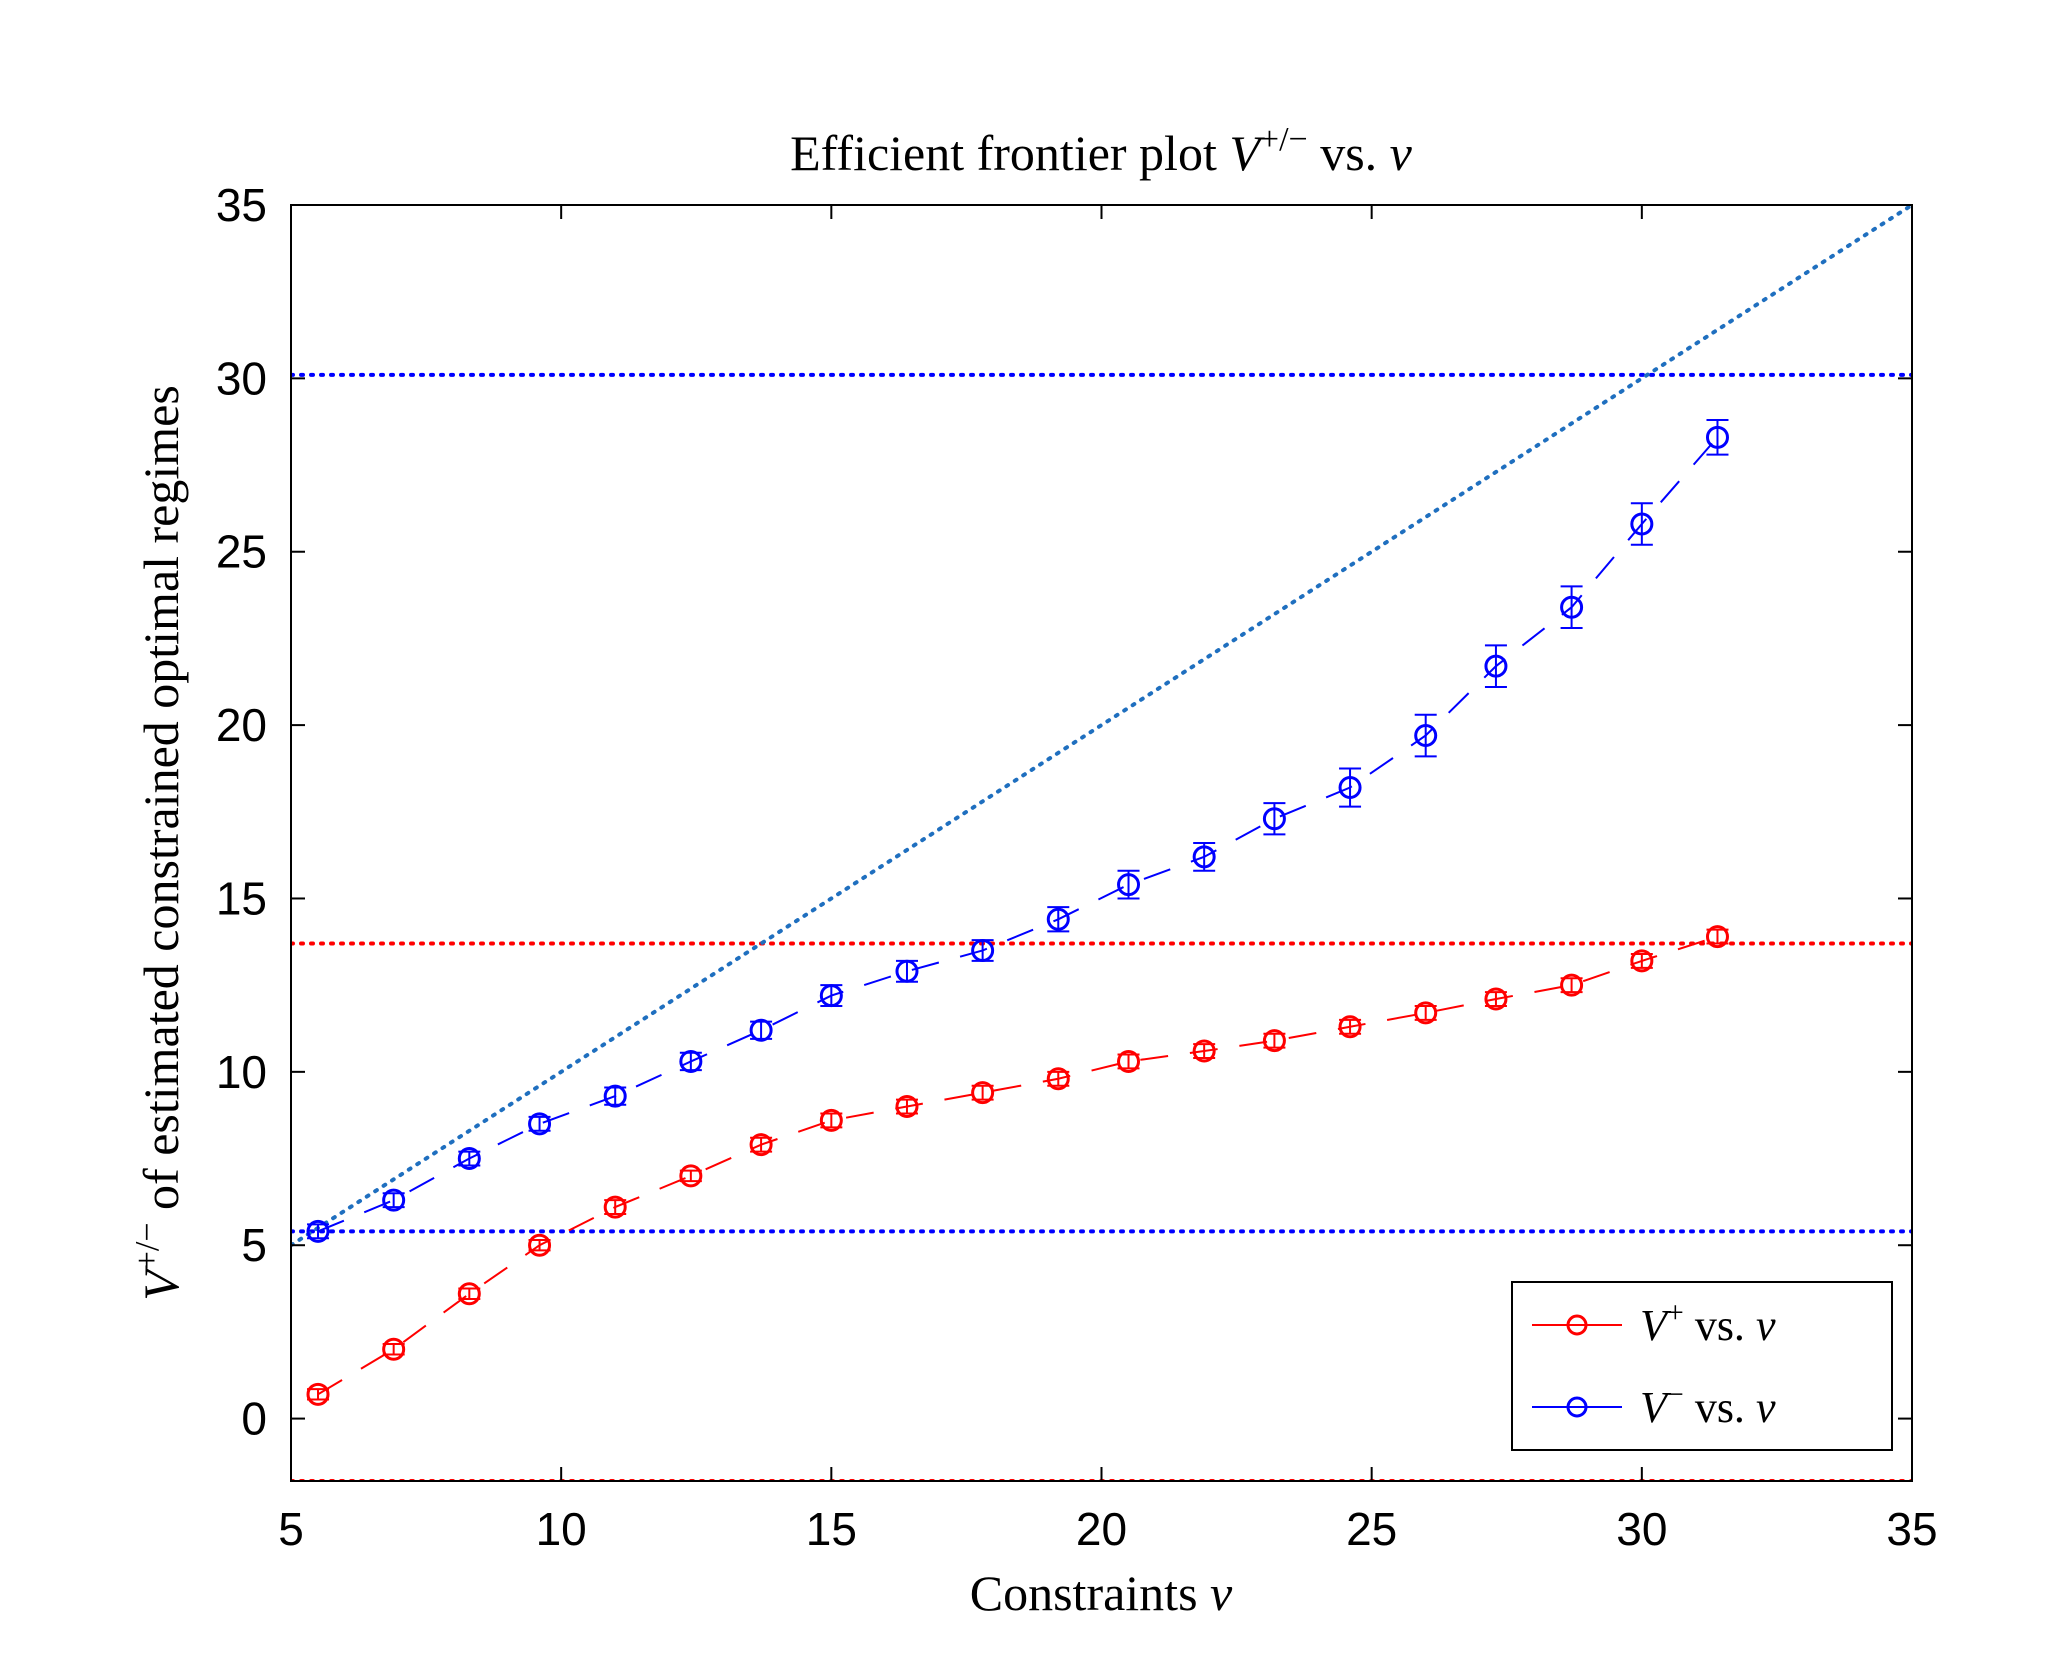  Describe the element at coordinates (241, 205) in the screenshot. I see `y-tick-label: 35` at that location.